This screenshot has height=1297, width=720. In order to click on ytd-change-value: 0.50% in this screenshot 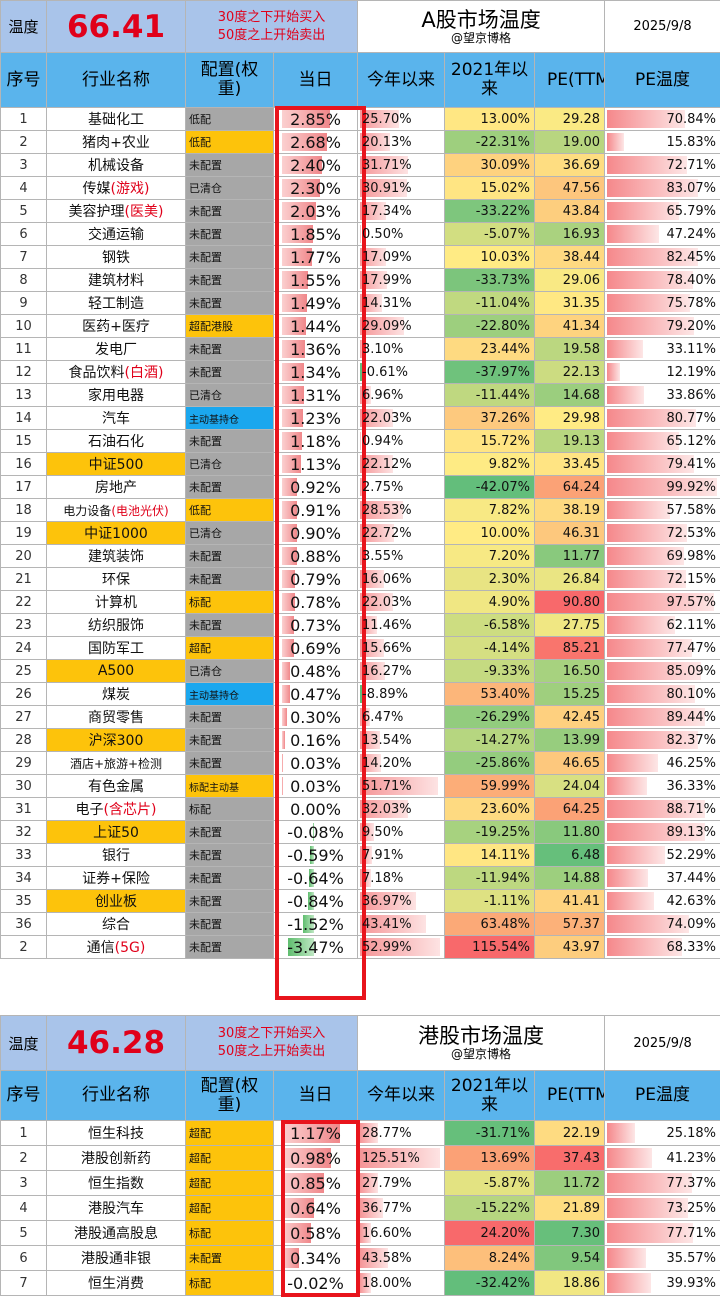, I will do `click(383, 234)`.